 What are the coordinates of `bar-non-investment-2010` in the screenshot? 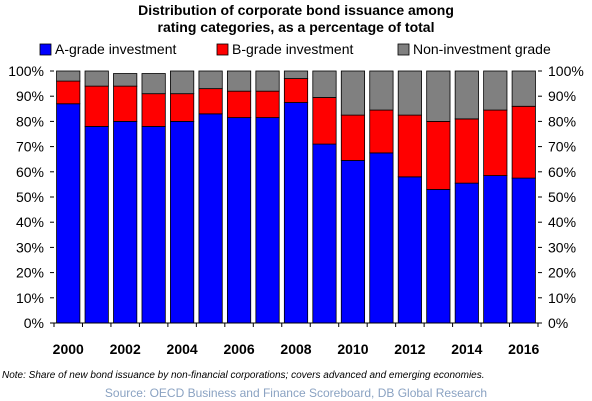 It's located at (353, 93).